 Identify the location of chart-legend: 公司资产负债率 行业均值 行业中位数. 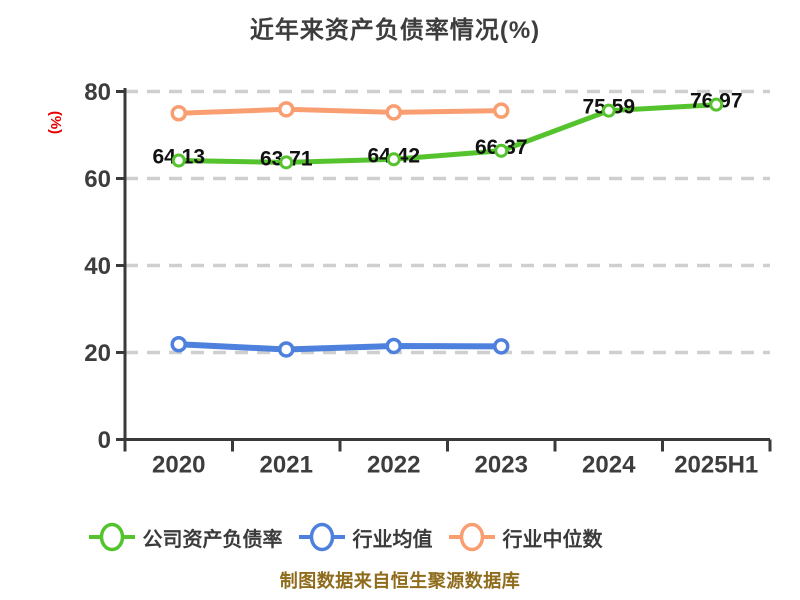
(372, 537).